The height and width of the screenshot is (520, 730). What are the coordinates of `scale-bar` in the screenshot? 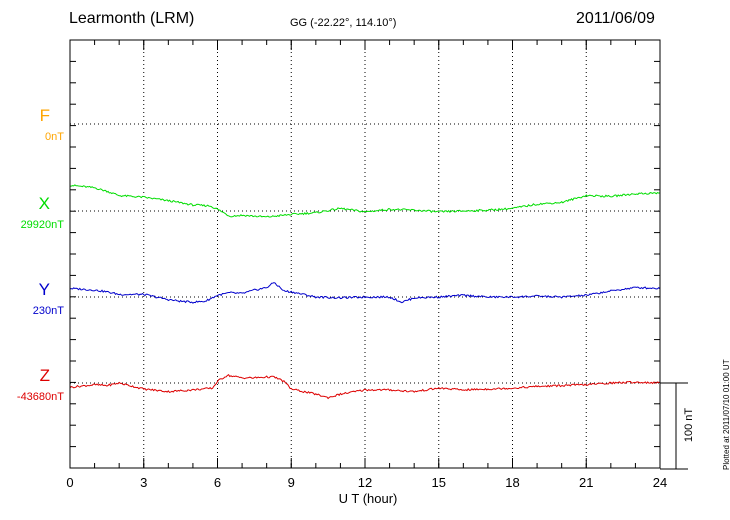 It's located at (674, 426).